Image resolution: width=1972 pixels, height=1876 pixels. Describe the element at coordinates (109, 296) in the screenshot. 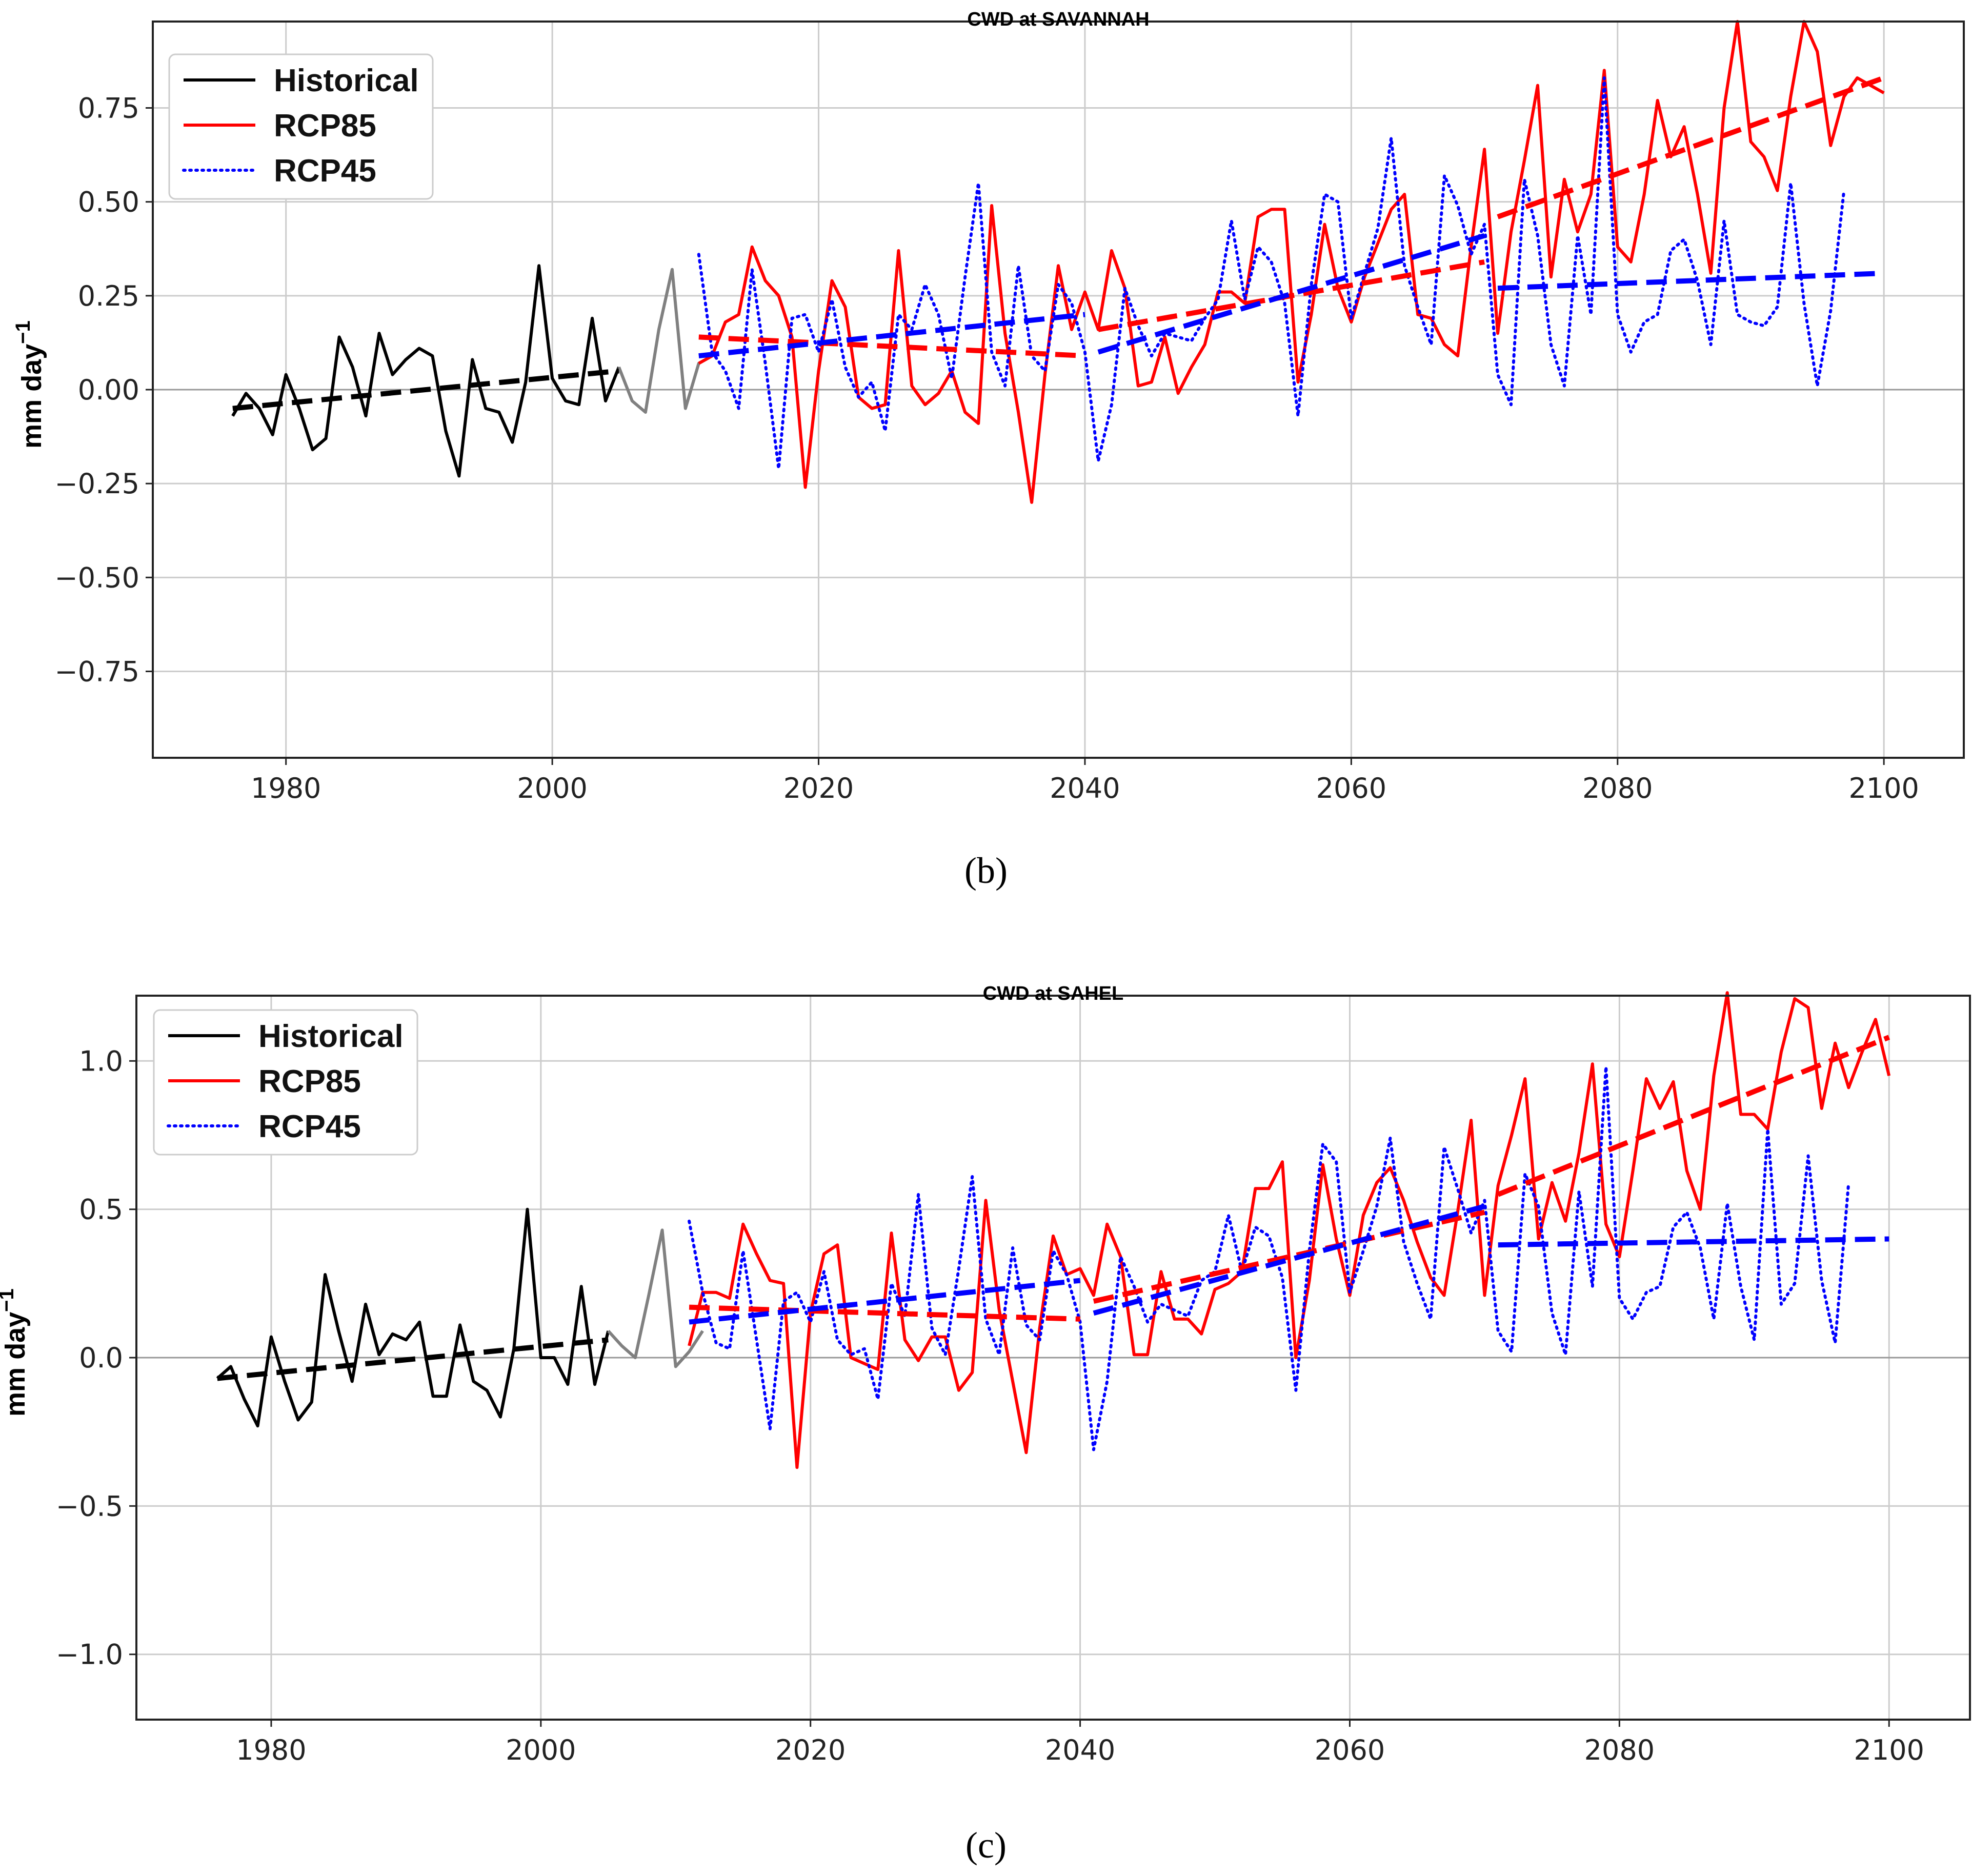

I see `y-tick-label: 0.25` at that location.